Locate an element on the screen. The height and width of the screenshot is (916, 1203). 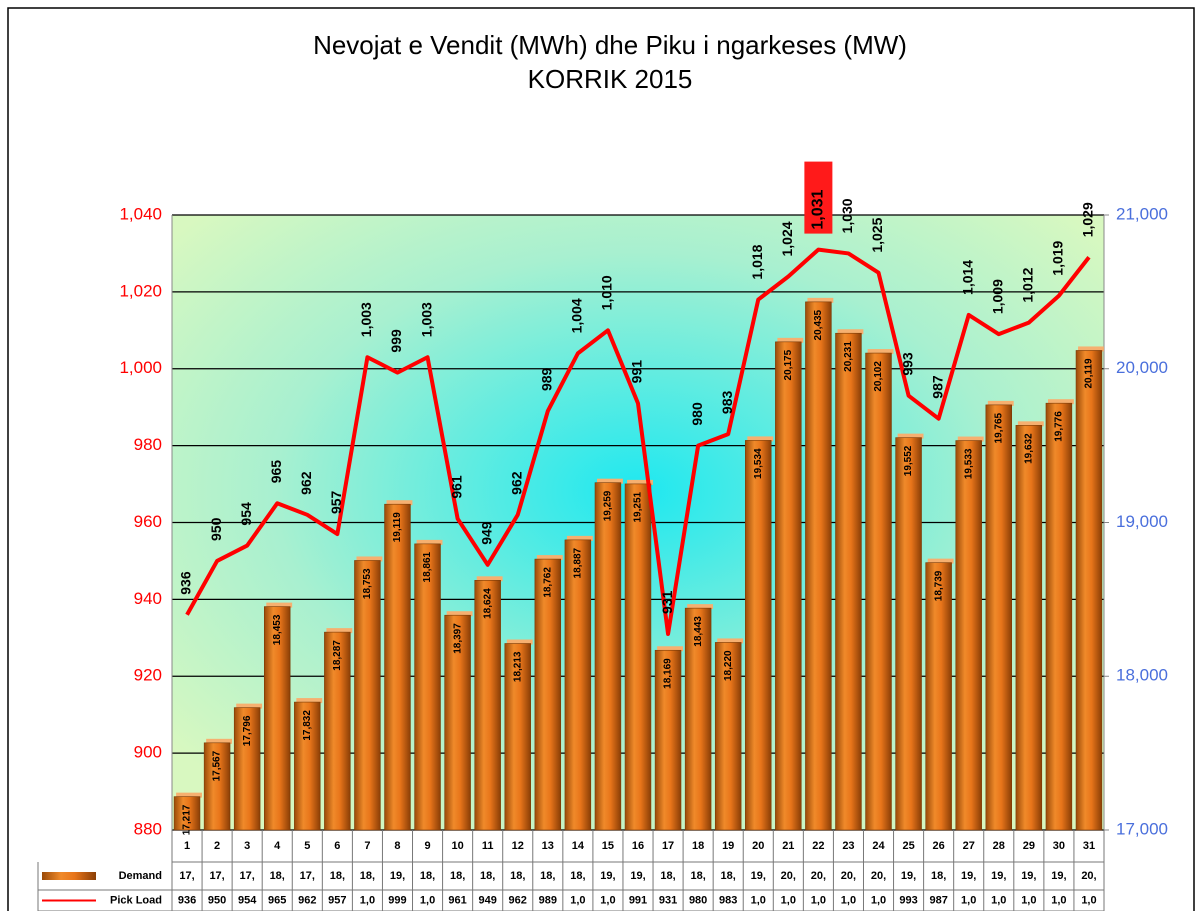
line-value-label: 954 is located at coordinates (246, 514).